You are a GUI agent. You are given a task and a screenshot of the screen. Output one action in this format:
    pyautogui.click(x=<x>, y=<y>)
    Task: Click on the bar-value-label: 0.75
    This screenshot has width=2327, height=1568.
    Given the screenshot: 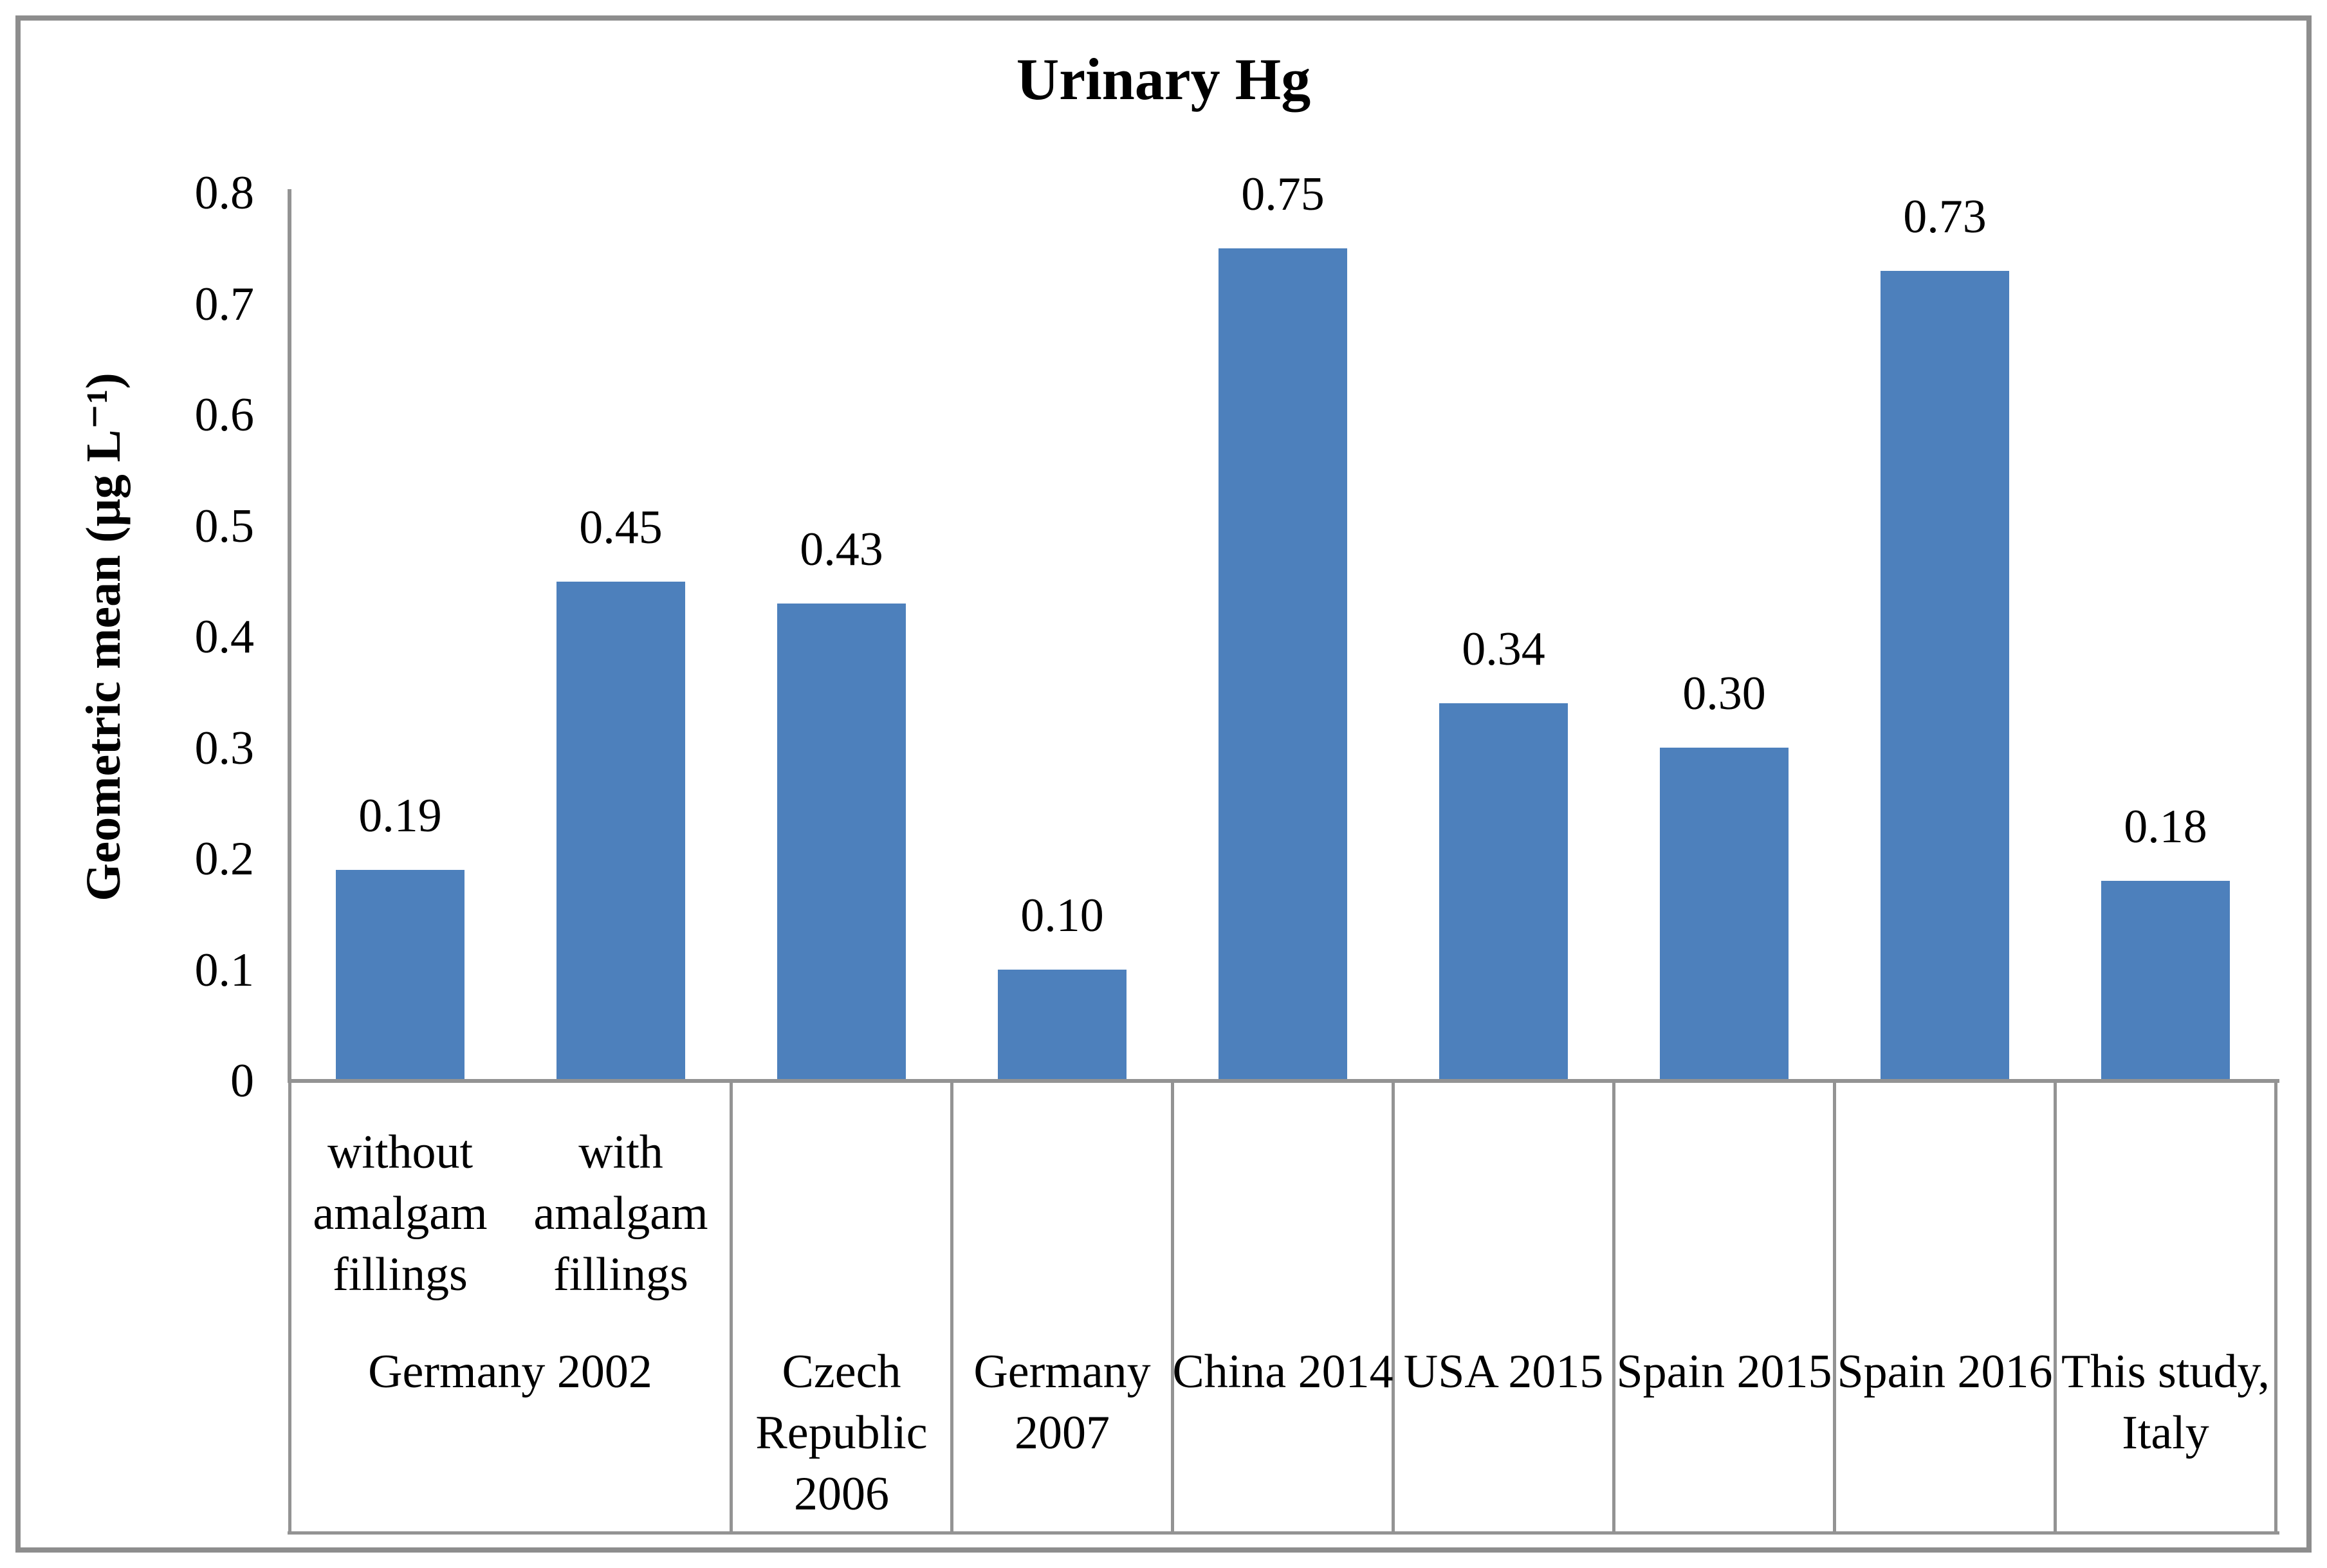 What is the action you would take?
    pyautogui.click(x=1283, y=195)
    